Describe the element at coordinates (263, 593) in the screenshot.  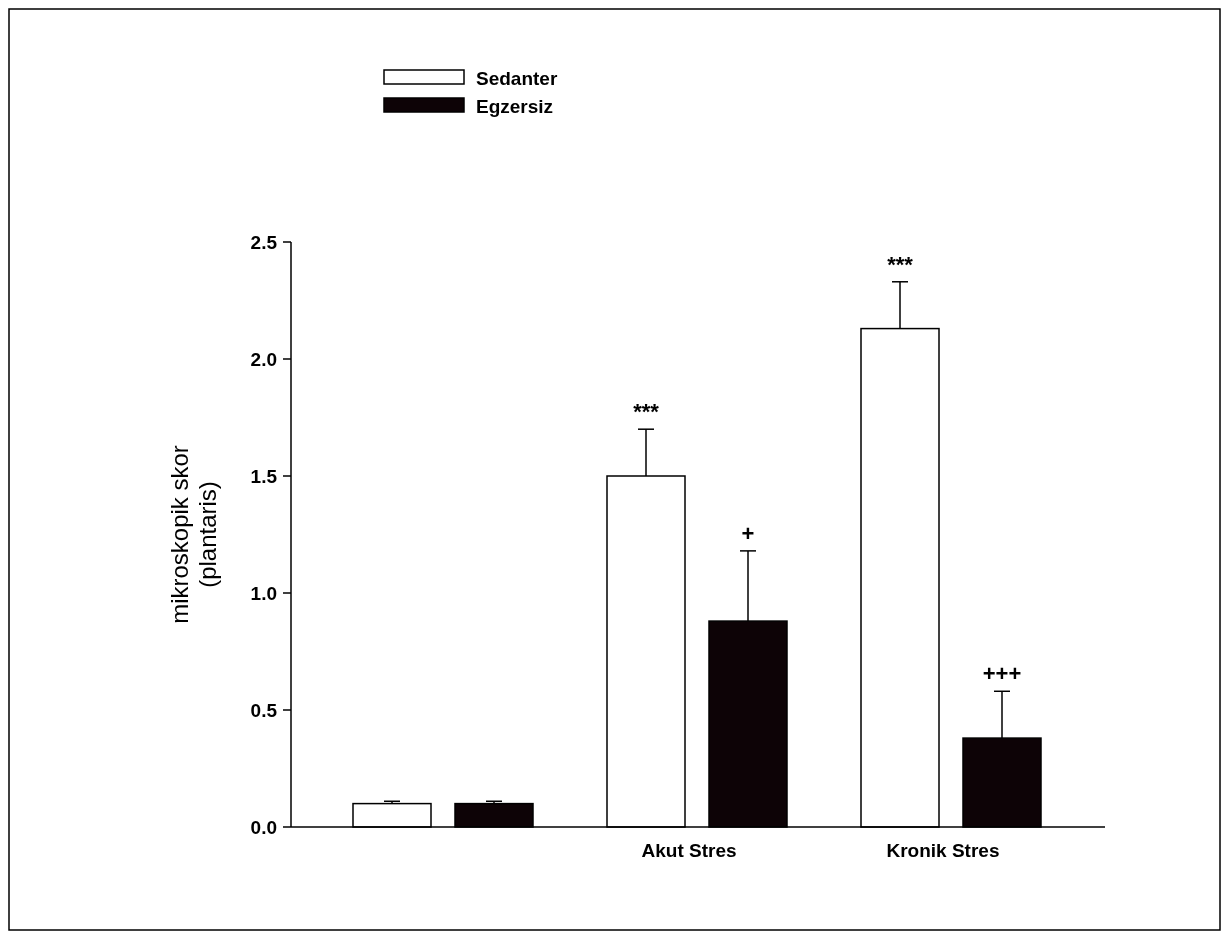
I see `y-tick-label: 1.0` at that location.